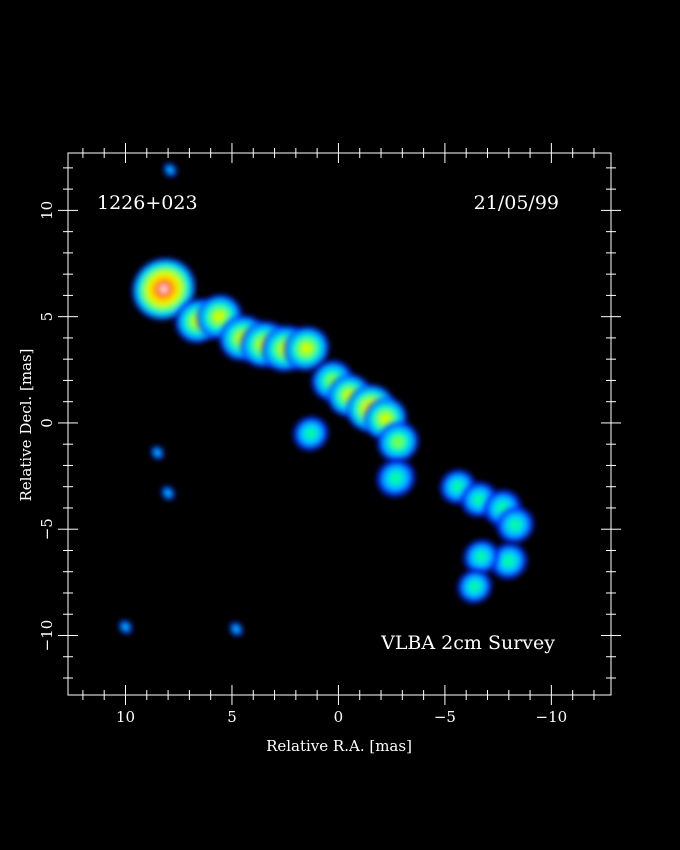 This screenshot has height=850, width=680. I want to click on x-tick-label: 0, so click(339, 717).